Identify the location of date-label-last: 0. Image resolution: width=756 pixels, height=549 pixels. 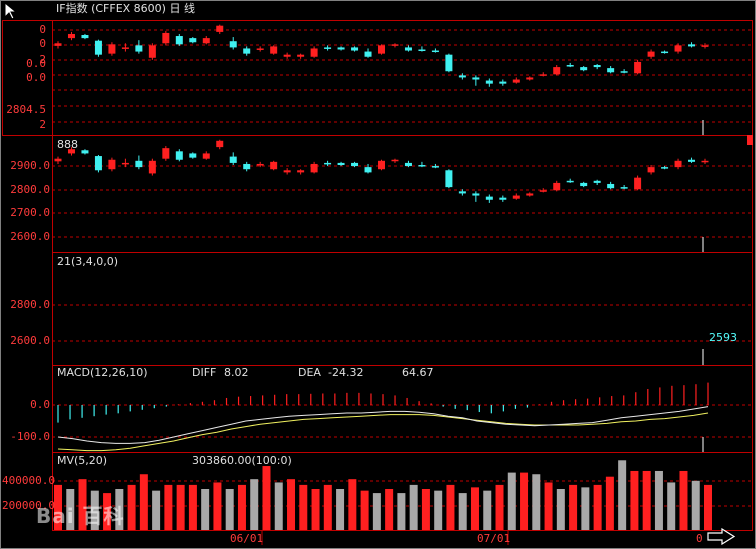
(699, 538).